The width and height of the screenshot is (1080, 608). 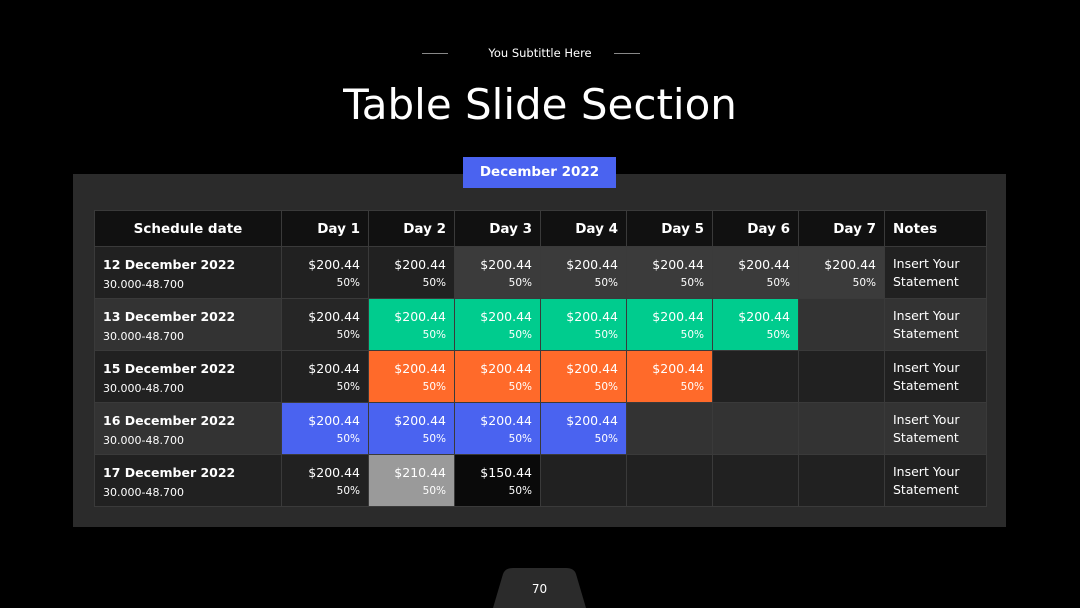 I want to click on date: 16 December 2022, so click(x=169, y=420).